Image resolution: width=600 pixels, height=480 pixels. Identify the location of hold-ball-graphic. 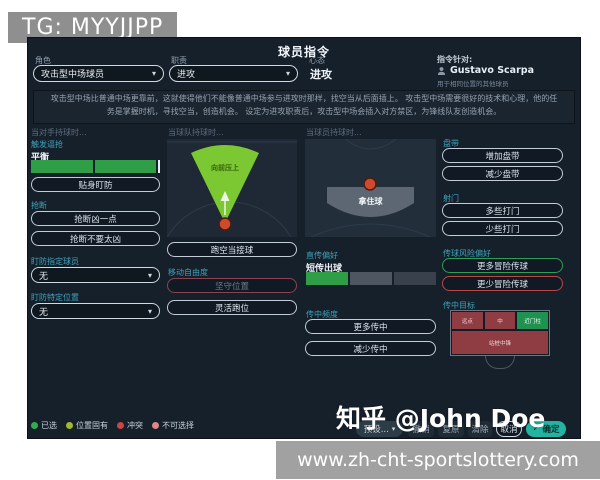
(370, 188).